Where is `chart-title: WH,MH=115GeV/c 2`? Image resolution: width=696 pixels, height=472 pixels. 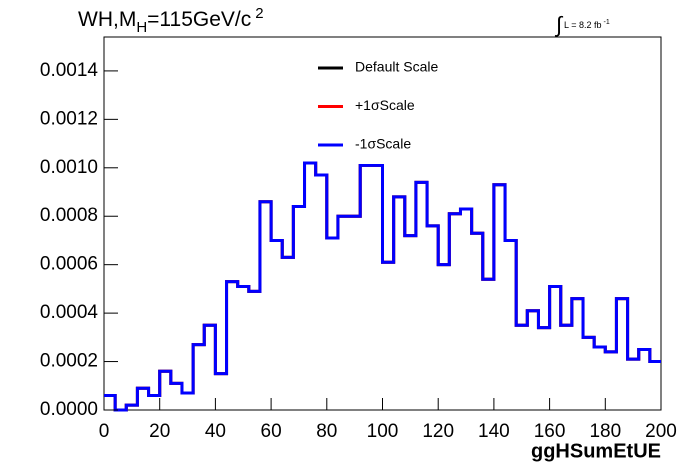 chart-title: WH,MH=115GeV/c 2 is located at coordinates (171, 20).